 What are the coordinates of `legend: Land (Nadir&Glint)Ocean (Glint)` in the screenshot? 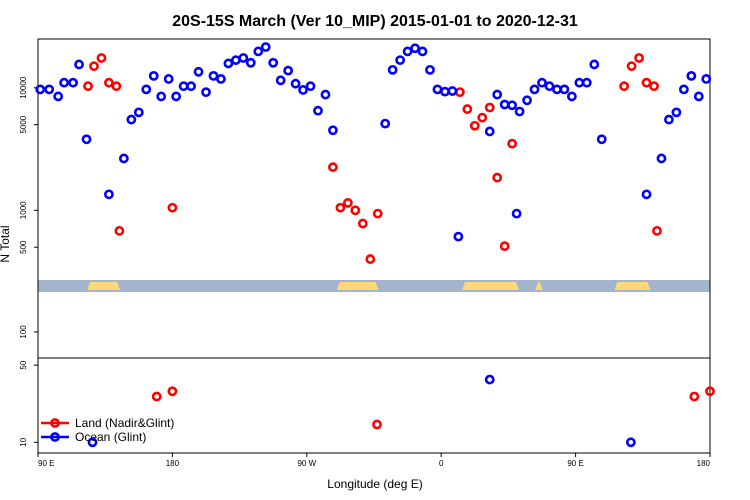 It's located at (107, 430).